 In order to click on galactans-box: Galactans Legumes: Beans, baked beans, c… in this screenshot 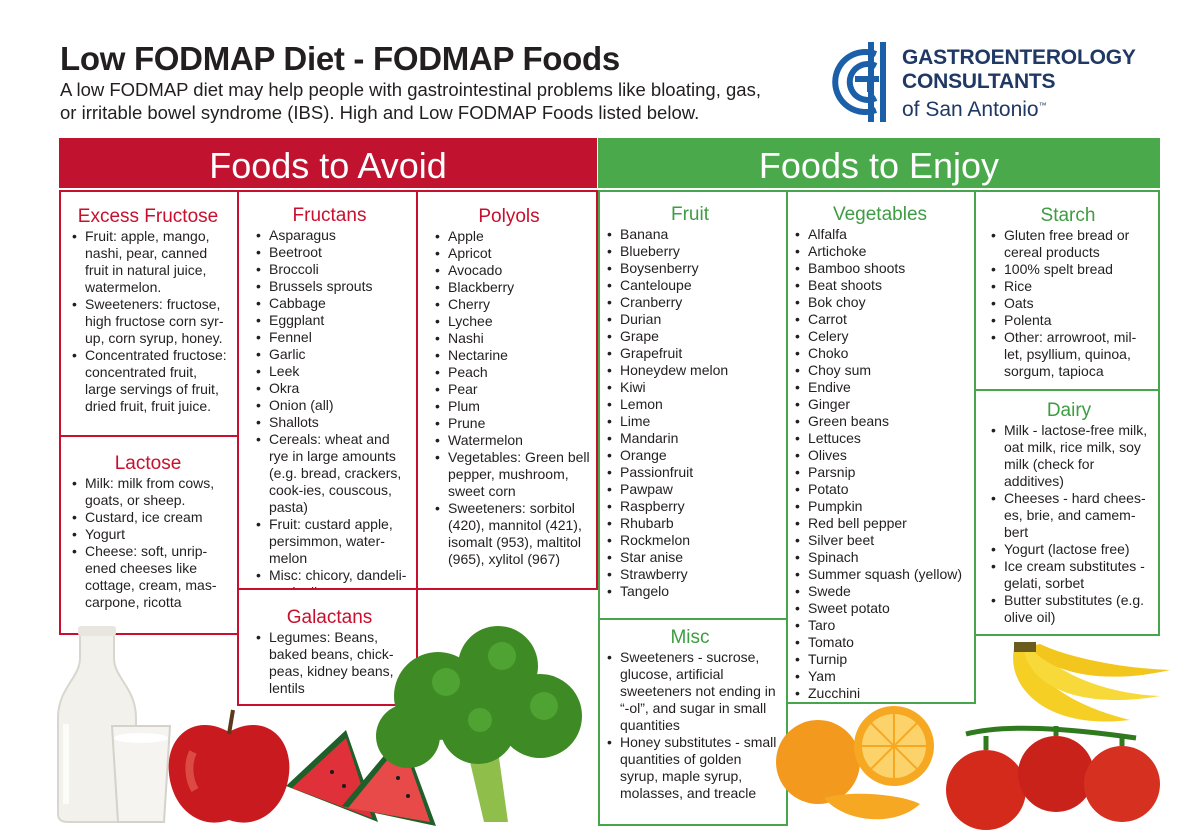, I will do `click(327, 647)`.